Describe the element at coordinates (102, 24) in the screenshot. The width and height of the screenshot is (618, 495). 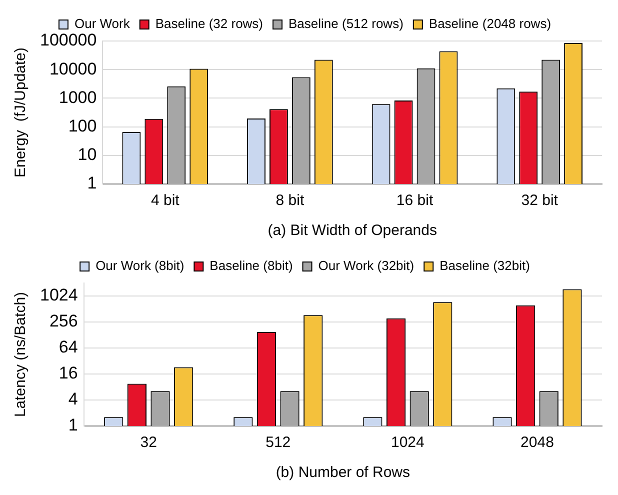
I see `legend-label: Our Work` at that location.